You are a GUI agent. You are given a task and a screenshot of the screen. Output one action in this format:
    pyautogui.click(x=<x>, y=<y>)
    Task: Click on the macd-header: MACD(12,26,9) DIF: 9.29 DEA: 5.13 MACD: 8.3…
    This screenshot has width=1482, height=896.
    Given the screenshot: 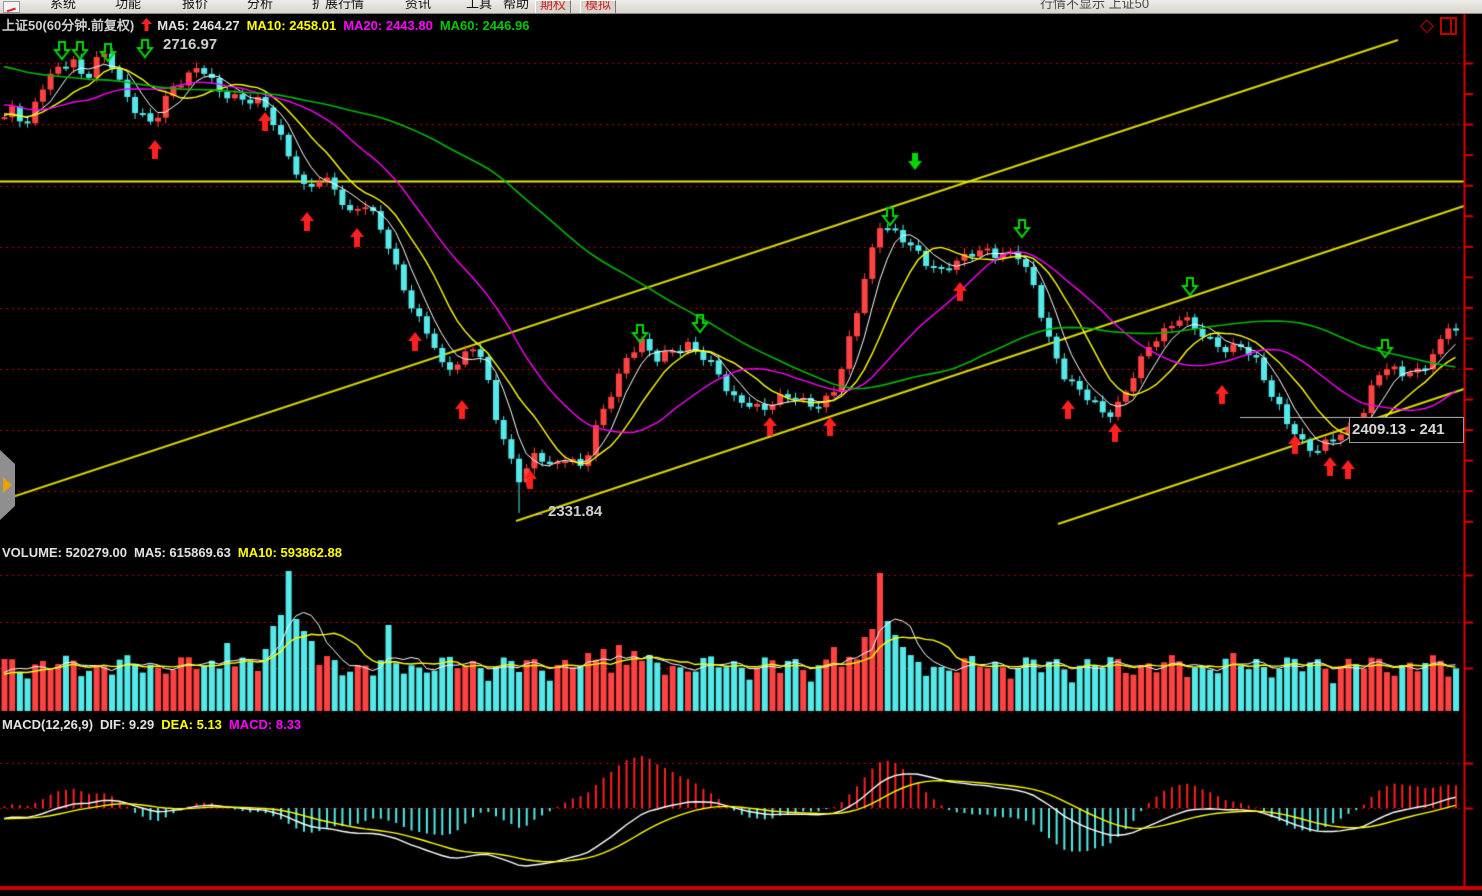 What is the action you would take?
    pyautogui.click(x=155, y=724)
    